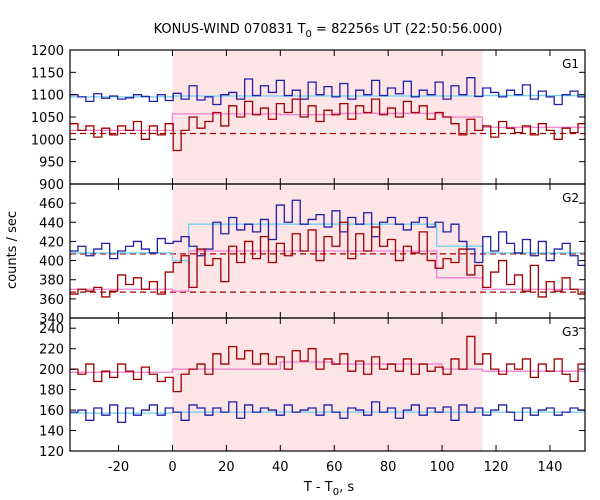  What do you see at coordinates (51, 432) in the screenshot?
I see `y-tick-label: 140` at bounding box center [51, 432].